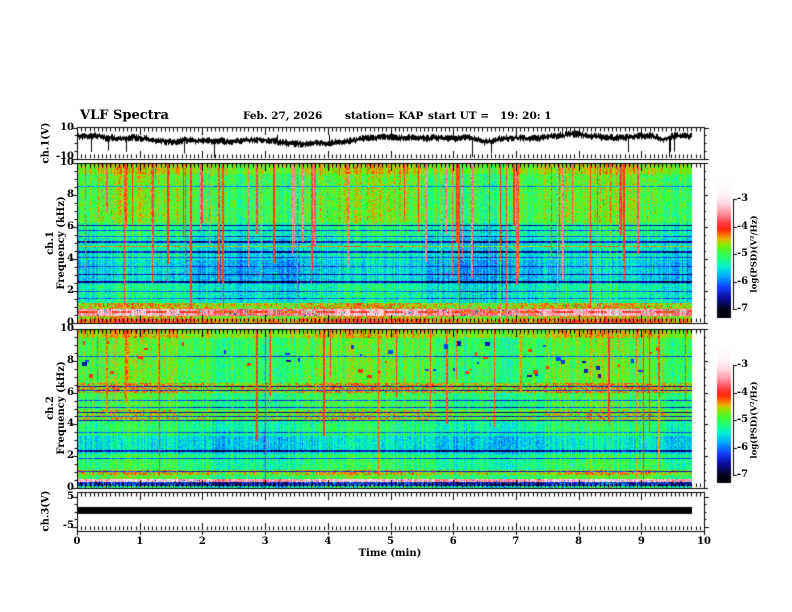 The image size is (792, 612). What do you see at coordinates (743, 364) in the screenshot?
I see `colorbar2-tick-label: -3` at bounding box center [743, 364].